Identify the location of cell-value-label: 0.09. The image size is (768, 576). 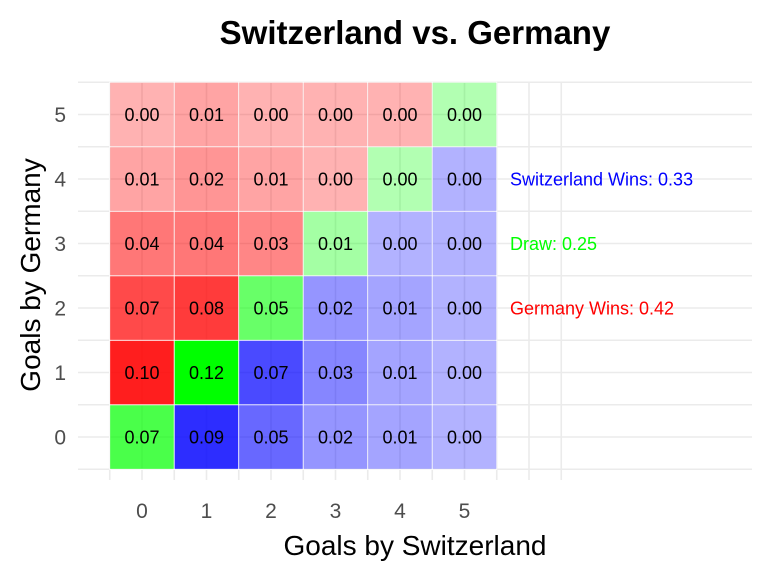
(206, 438).